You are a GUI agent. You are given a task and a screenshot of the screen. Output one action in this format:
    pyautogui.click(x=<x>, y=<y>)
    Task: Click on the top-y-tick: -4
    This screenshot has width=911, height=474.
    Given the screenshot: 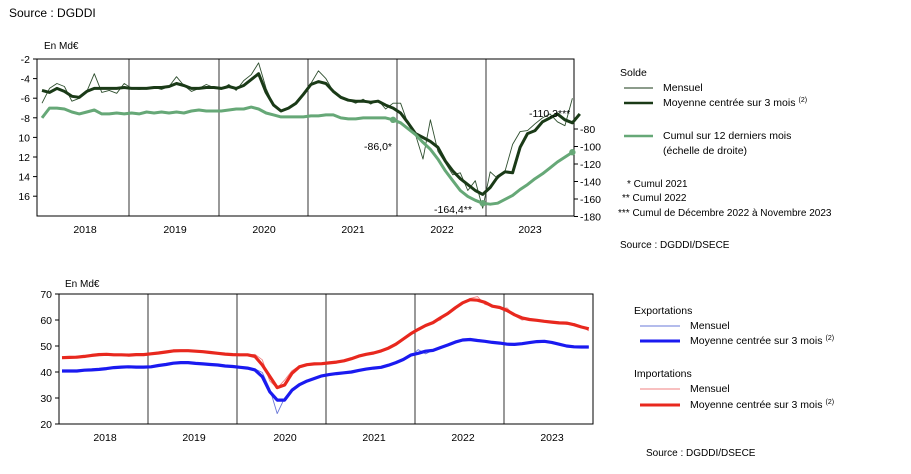 What is the action you would take?
    pyautogui.click(x=29, y=80)
    